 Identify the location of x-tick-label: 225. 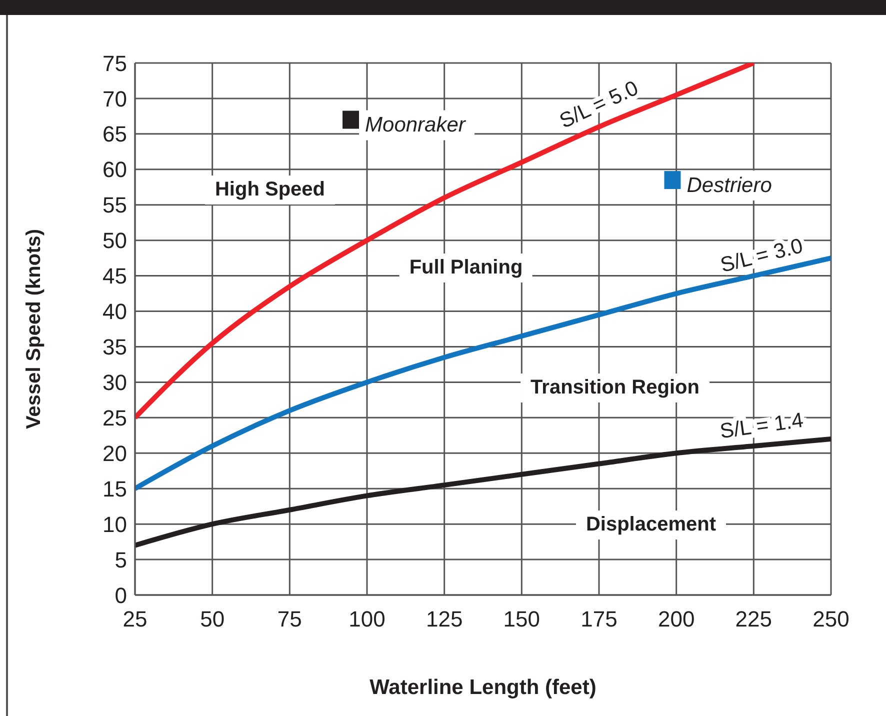
(753, 619).